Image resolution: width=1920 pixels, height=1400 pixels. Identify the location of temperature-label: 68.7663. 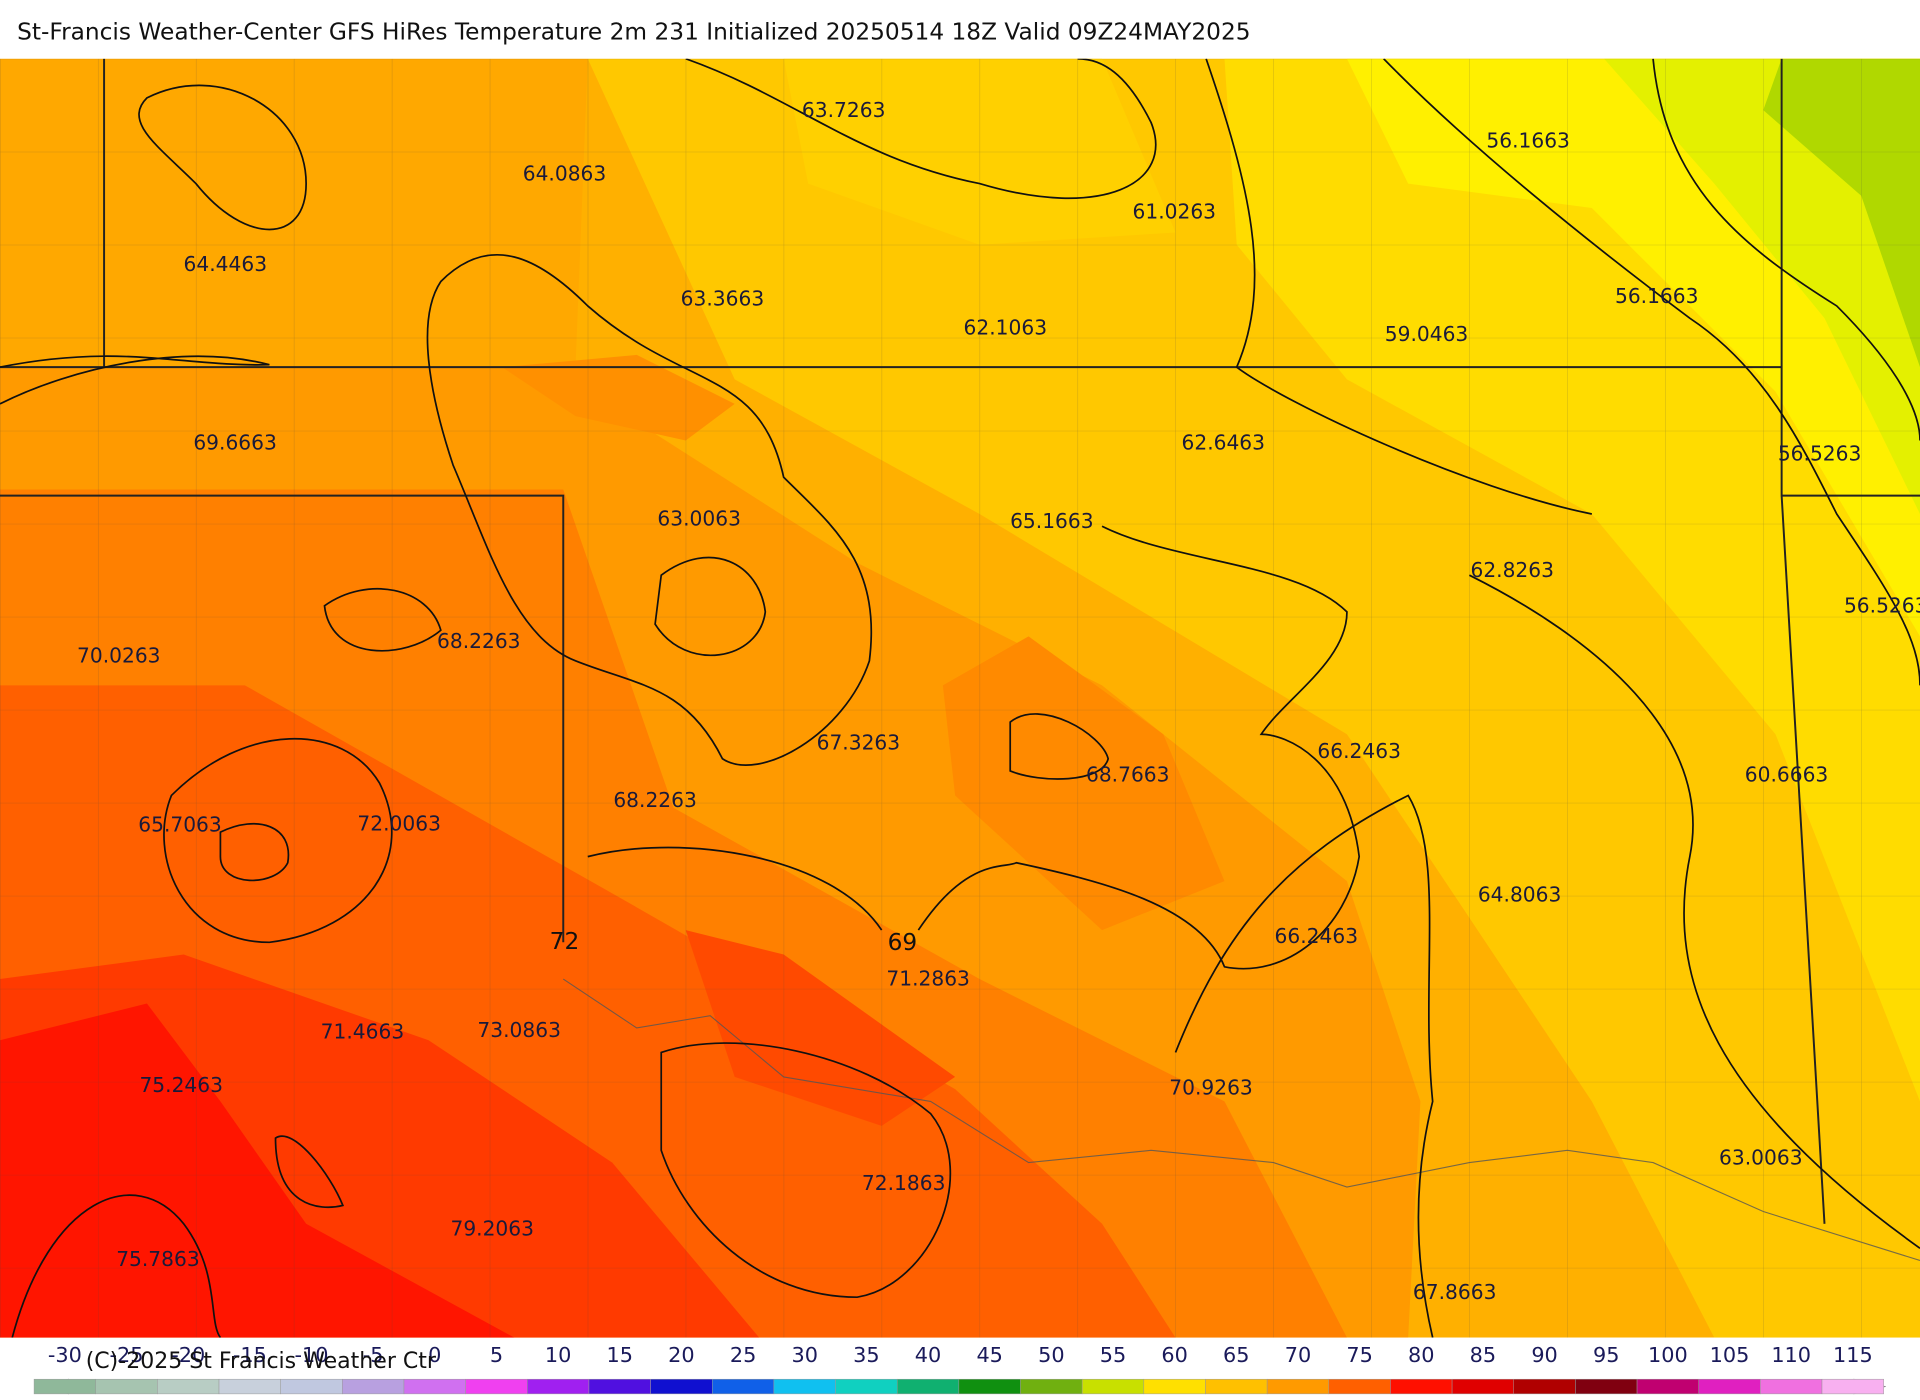
(1128, 774).